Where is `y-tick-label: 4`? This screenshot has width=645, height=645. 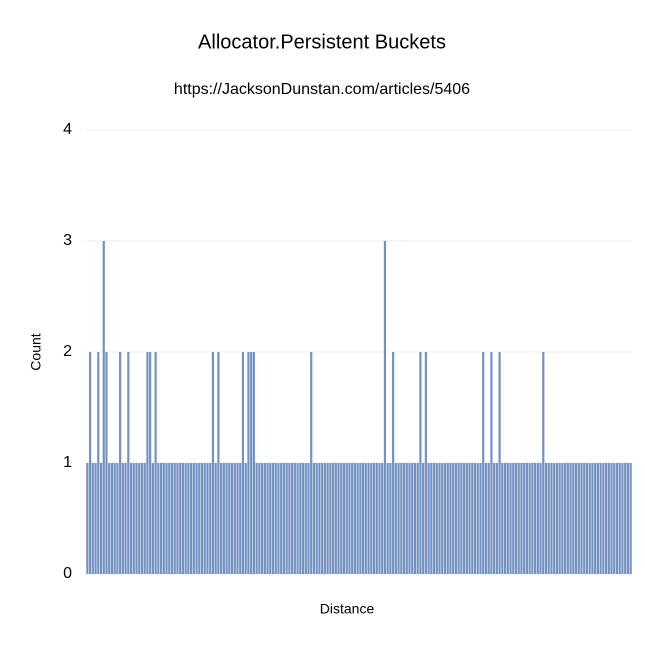 y-tick-label: 4 is located at coordinates (67, 129).